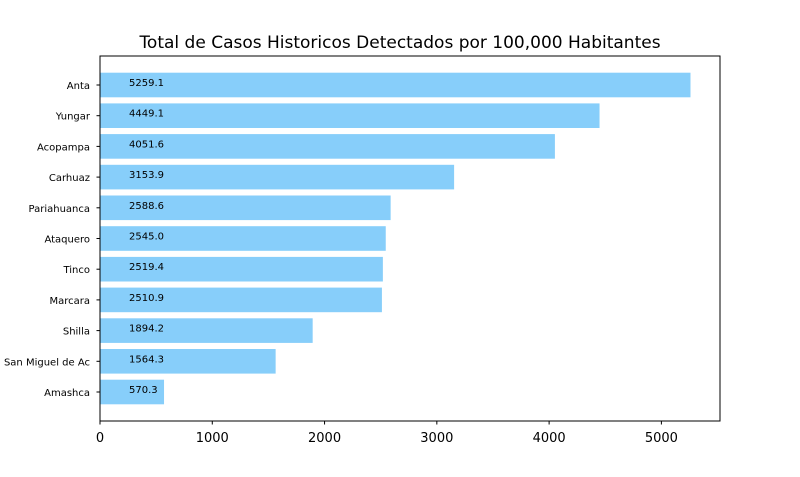 The image size is (800, 477). What do you see at coordinates (146, 83) in the screenshot?
I see `value-label: 5259.1` at bounding box center [146, 83].